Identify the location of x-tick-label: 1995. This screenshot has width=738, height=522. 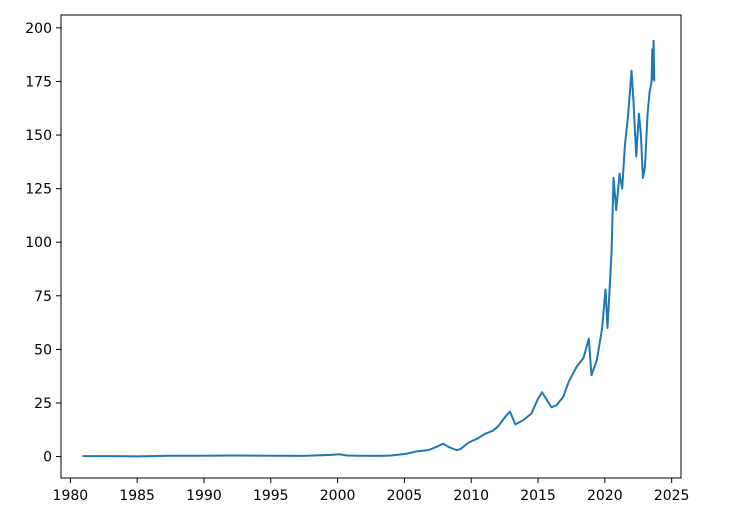
(271, 496).